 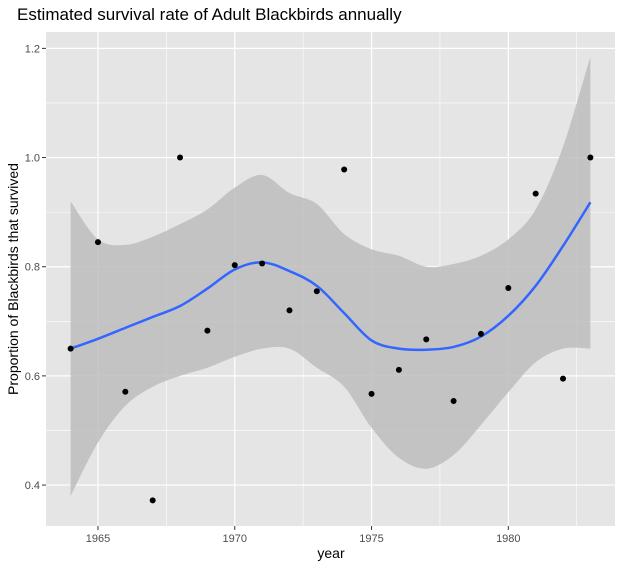 I want to click on y-tick-label: 0.4, so click(x=32, y=486).